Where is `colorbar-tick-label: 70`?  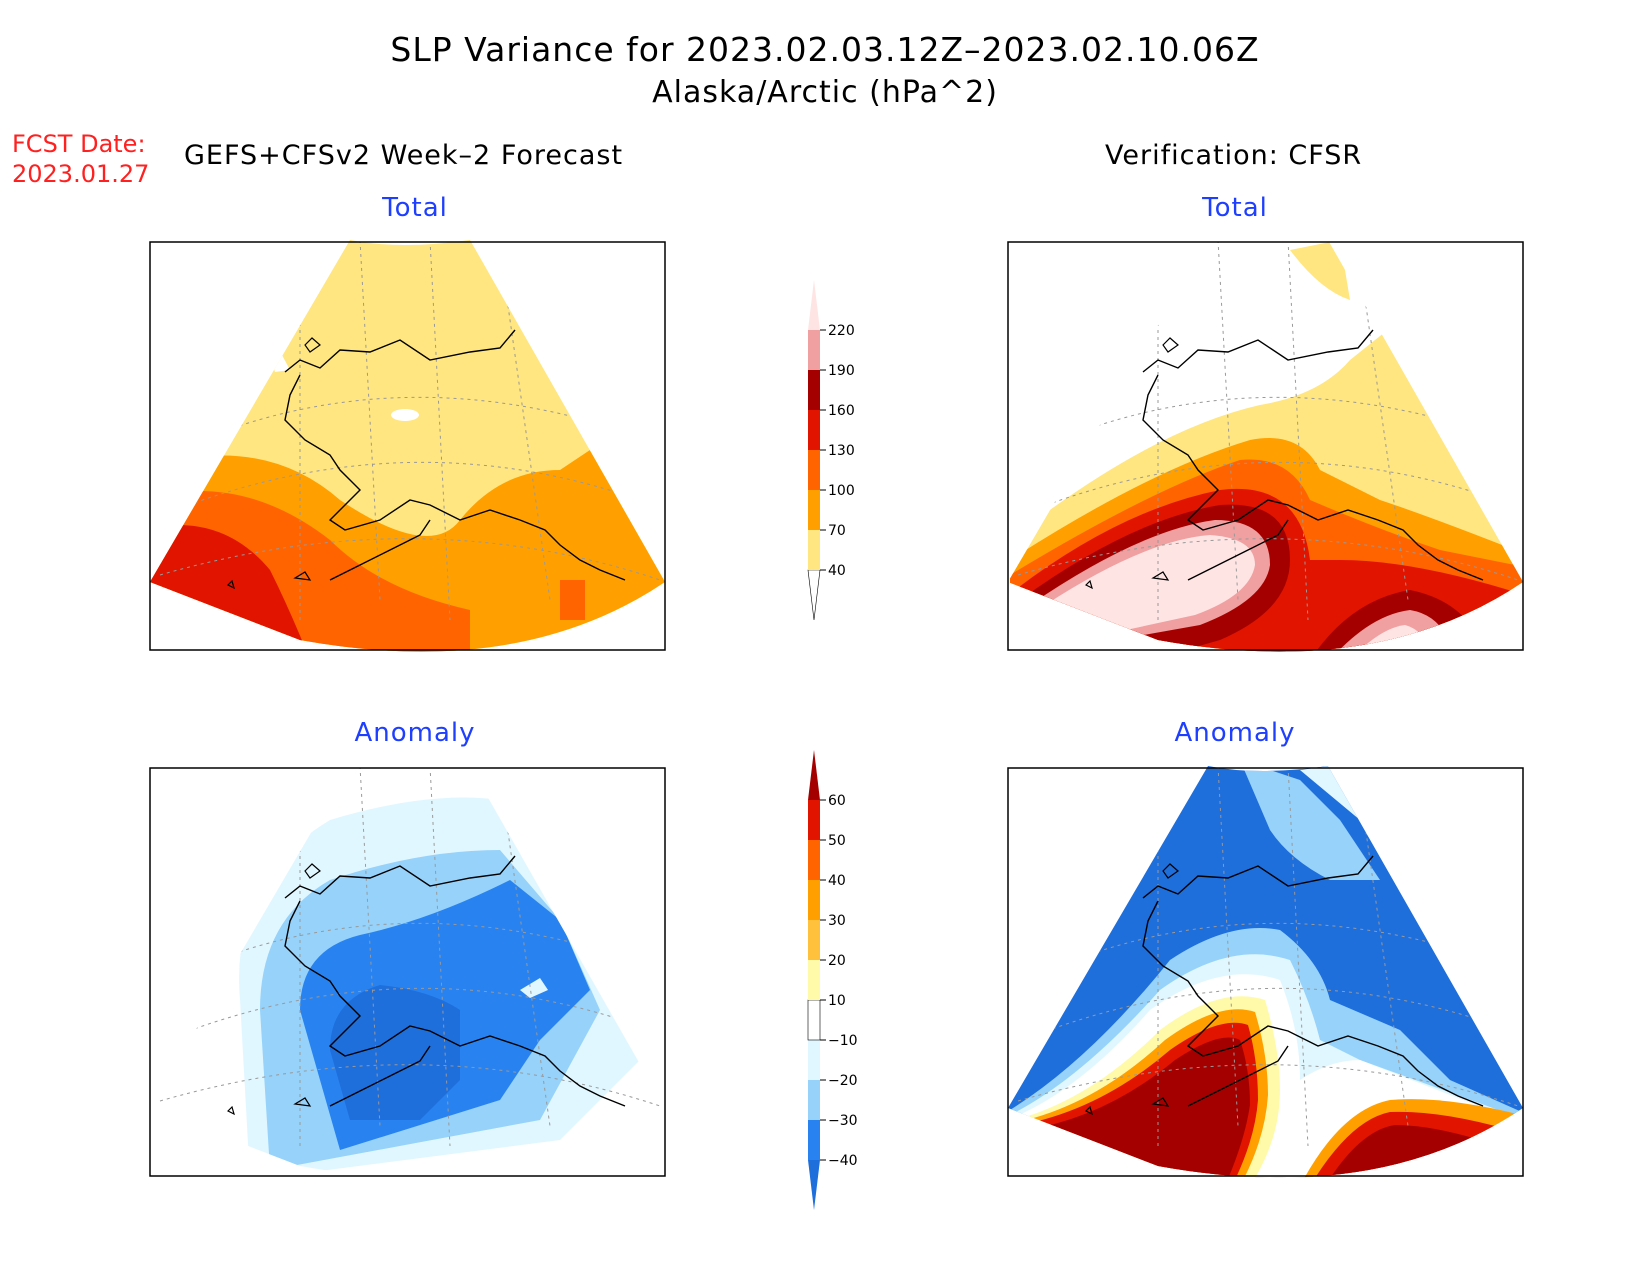 colorbar-tick-label: 70 is located at coordinates (837, 531).